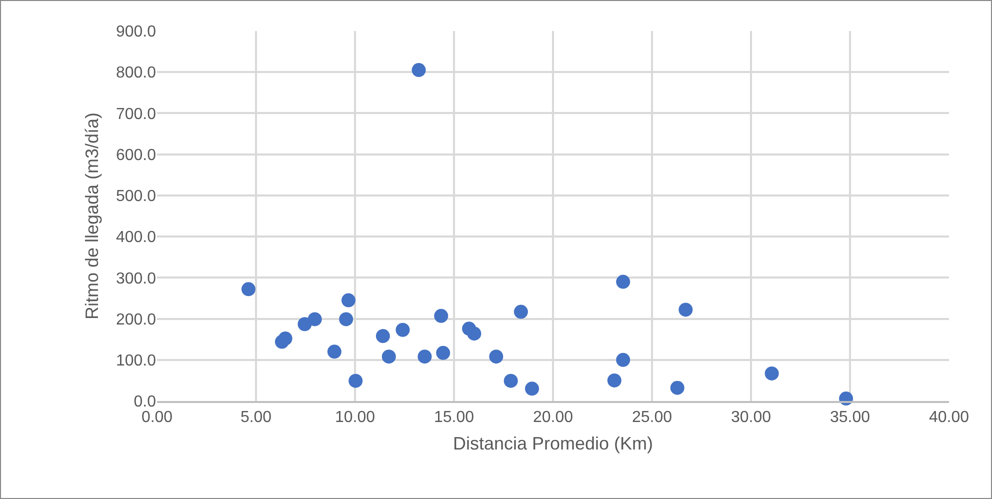  Describe the element at coordinates (355, 417) in the screenshot. I see `x-tick-label: 10.00` at that location.